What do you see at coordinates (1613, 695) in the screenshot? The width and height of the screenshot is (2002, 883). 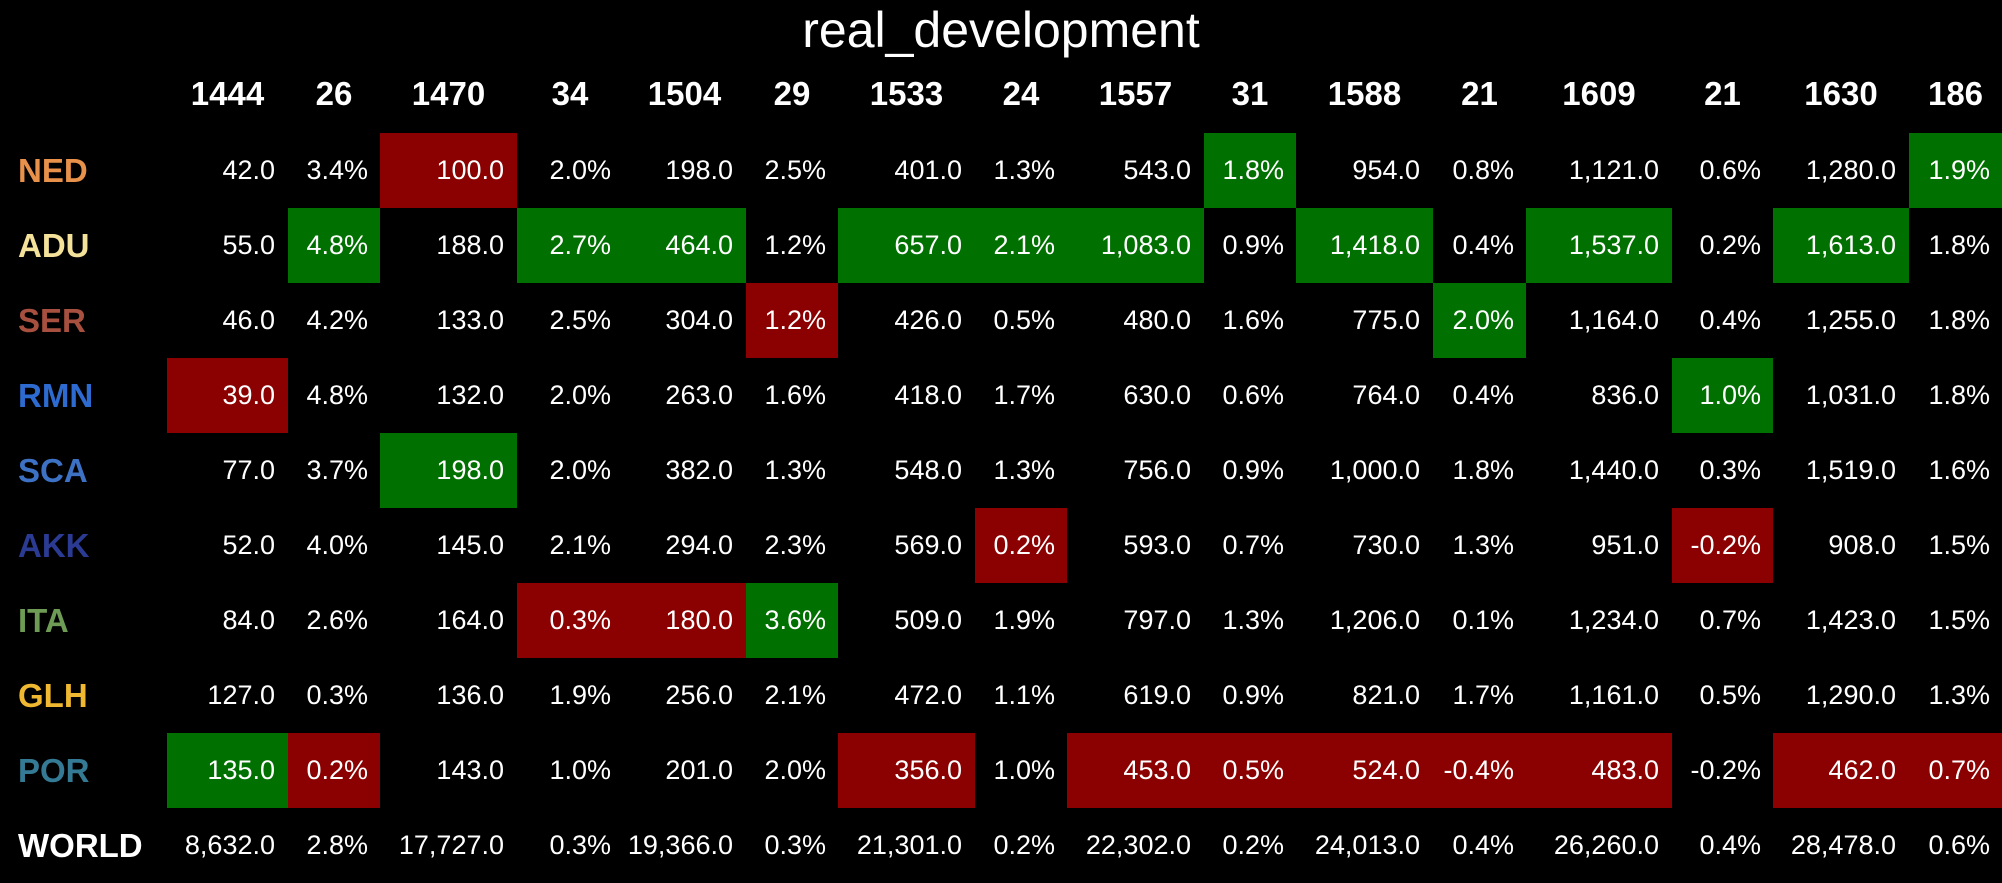 I see `value-cell: 1,161.0` at bounding box center [1613, 695].